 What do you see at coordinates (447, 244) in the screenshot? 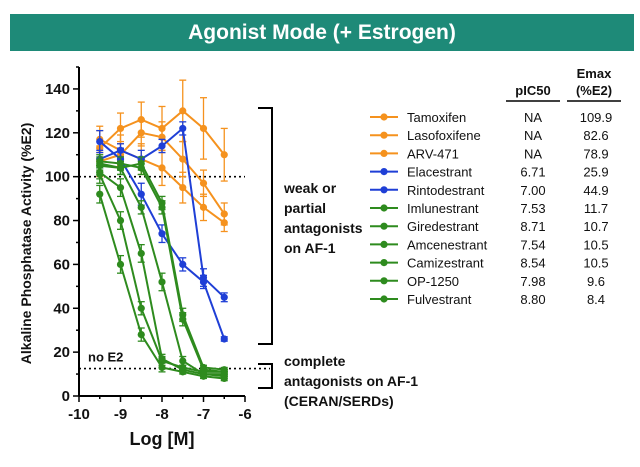
I see `legend-series-name: Amcenestrant` at bounding box center [447, 244].